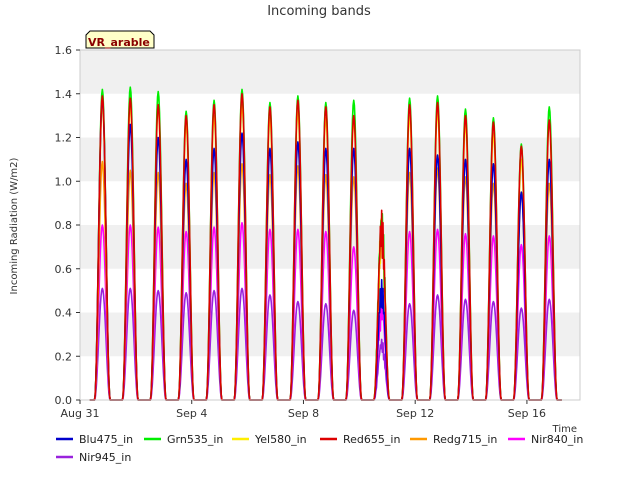  I want to click on y-axis-label: Incoming Radiation (W/m2), so click(14, 225).